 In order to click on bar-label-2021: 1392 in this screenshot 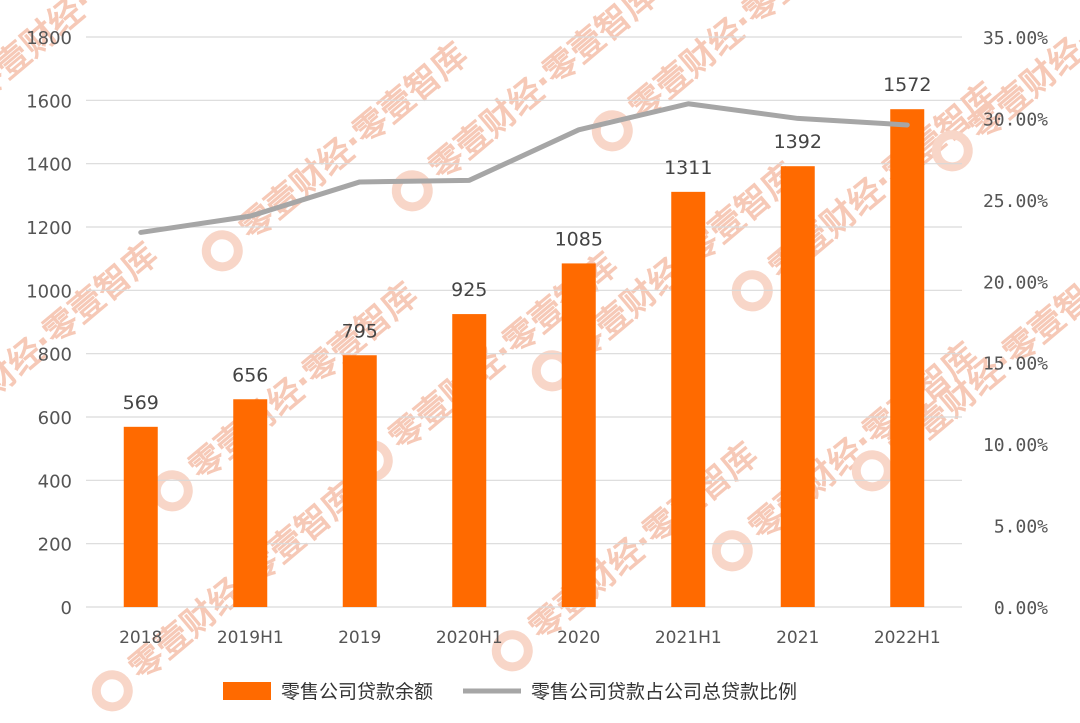, I will do `click(798, 142)`.